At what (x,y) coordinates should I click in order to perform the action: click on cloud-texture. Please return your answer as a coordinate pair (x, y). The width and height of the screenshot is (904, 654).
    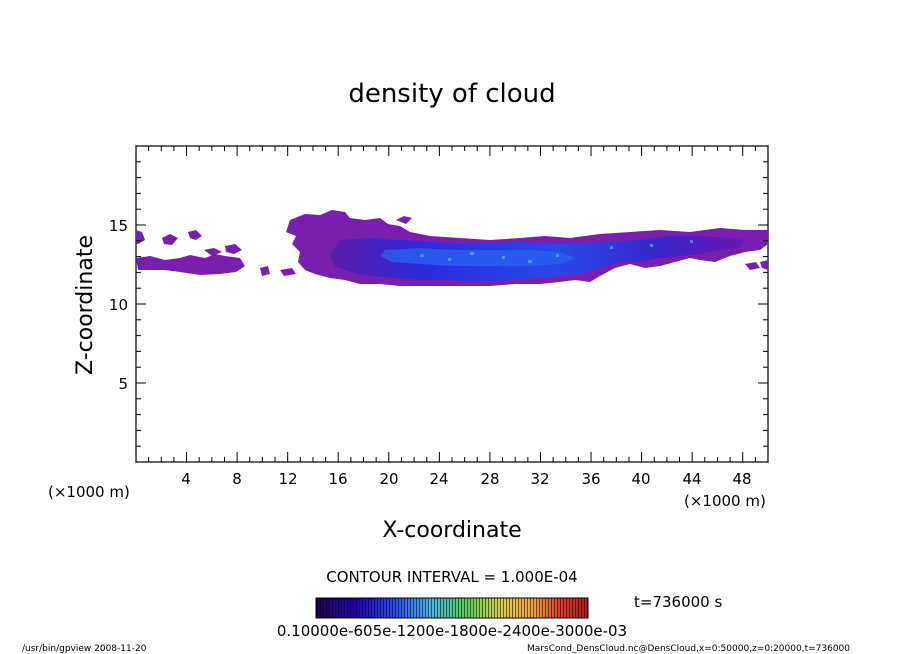
    Looking at the image, I should click on (556, 251).